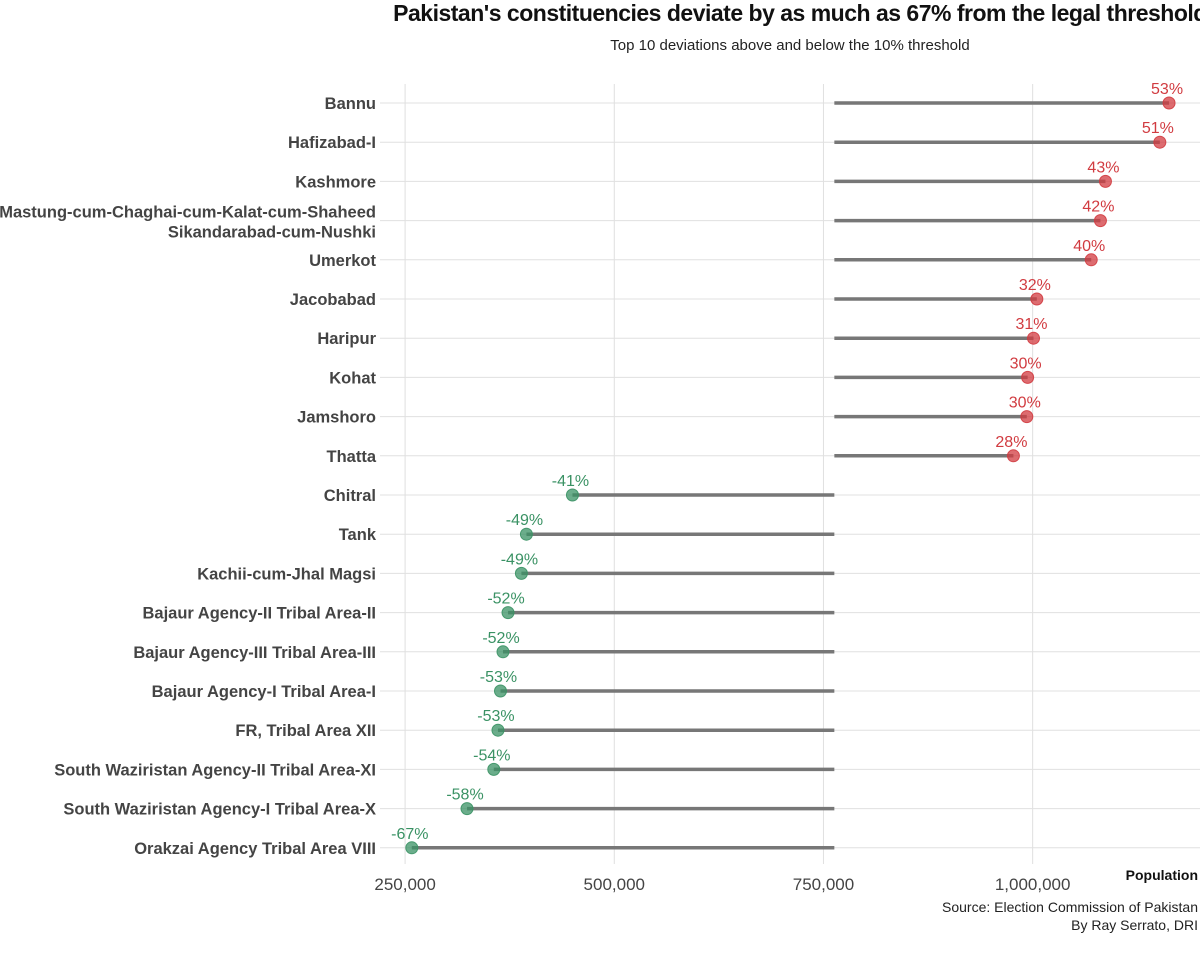 This screenshot has width=1200, height=960. I want to click on y-tick-label: Orakzai Agency Tribal Area VIII, so click(255, 849).